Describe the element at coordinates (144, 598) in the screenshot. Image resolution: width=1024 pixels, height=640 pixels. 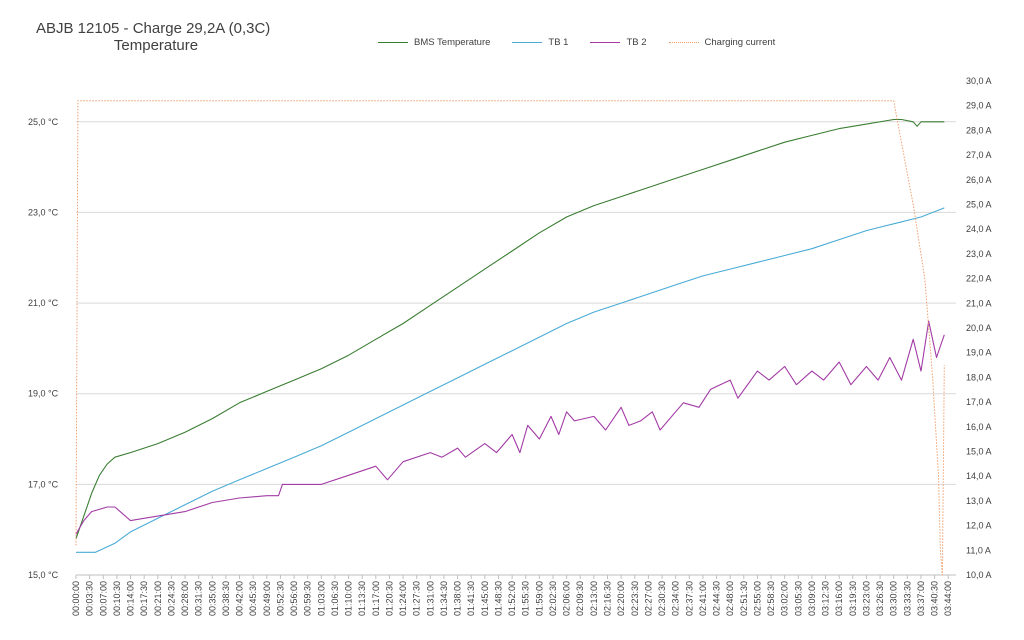
I see `x-tick-label: 00:17:30` at that location.